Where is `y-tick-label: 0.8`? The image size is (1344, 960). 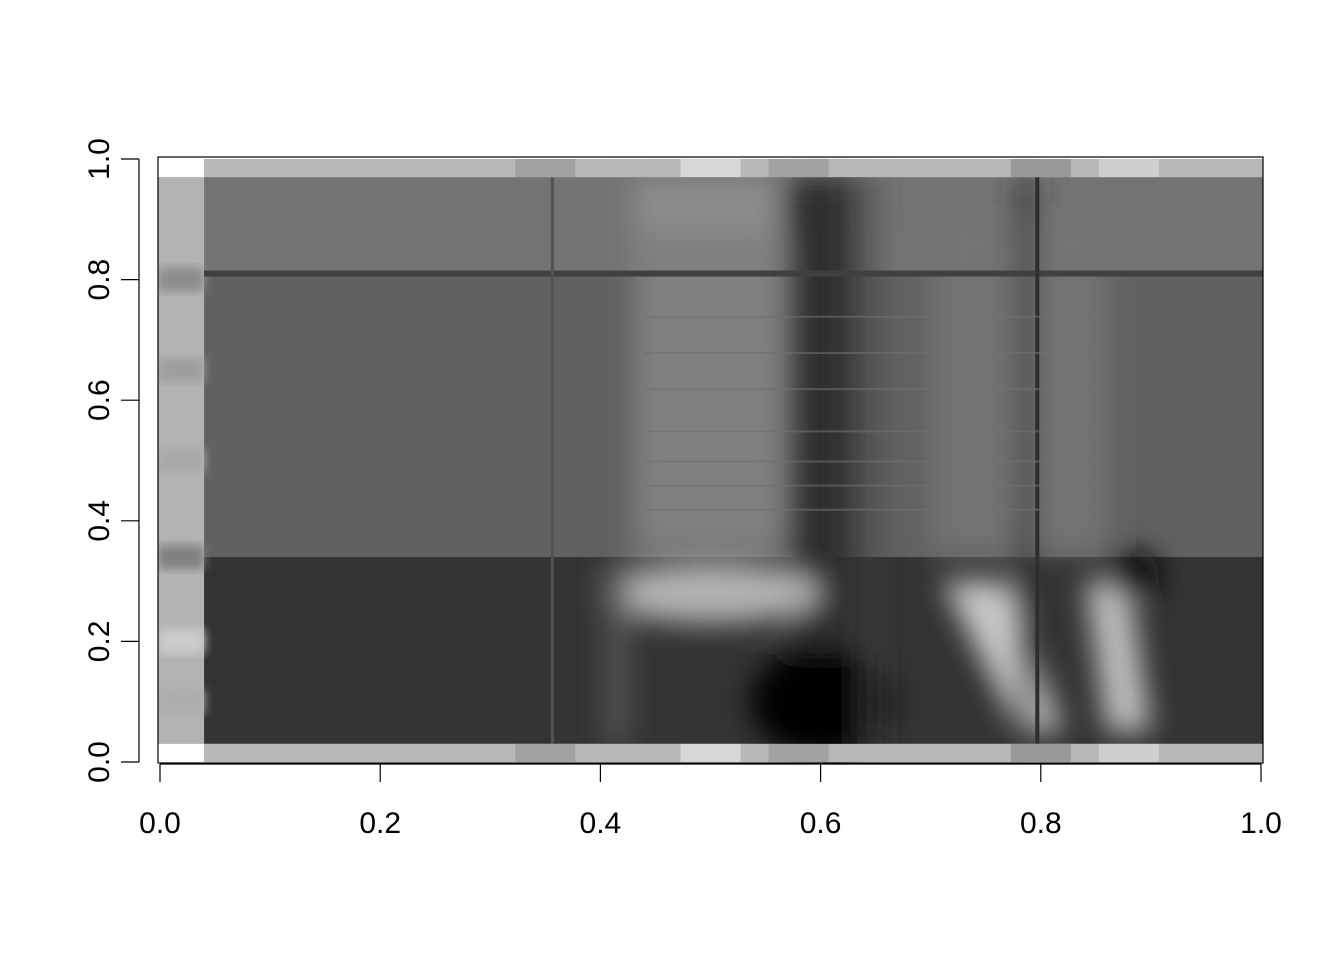 y-tick-label: 0.8 is located at coordinates (99, 280).